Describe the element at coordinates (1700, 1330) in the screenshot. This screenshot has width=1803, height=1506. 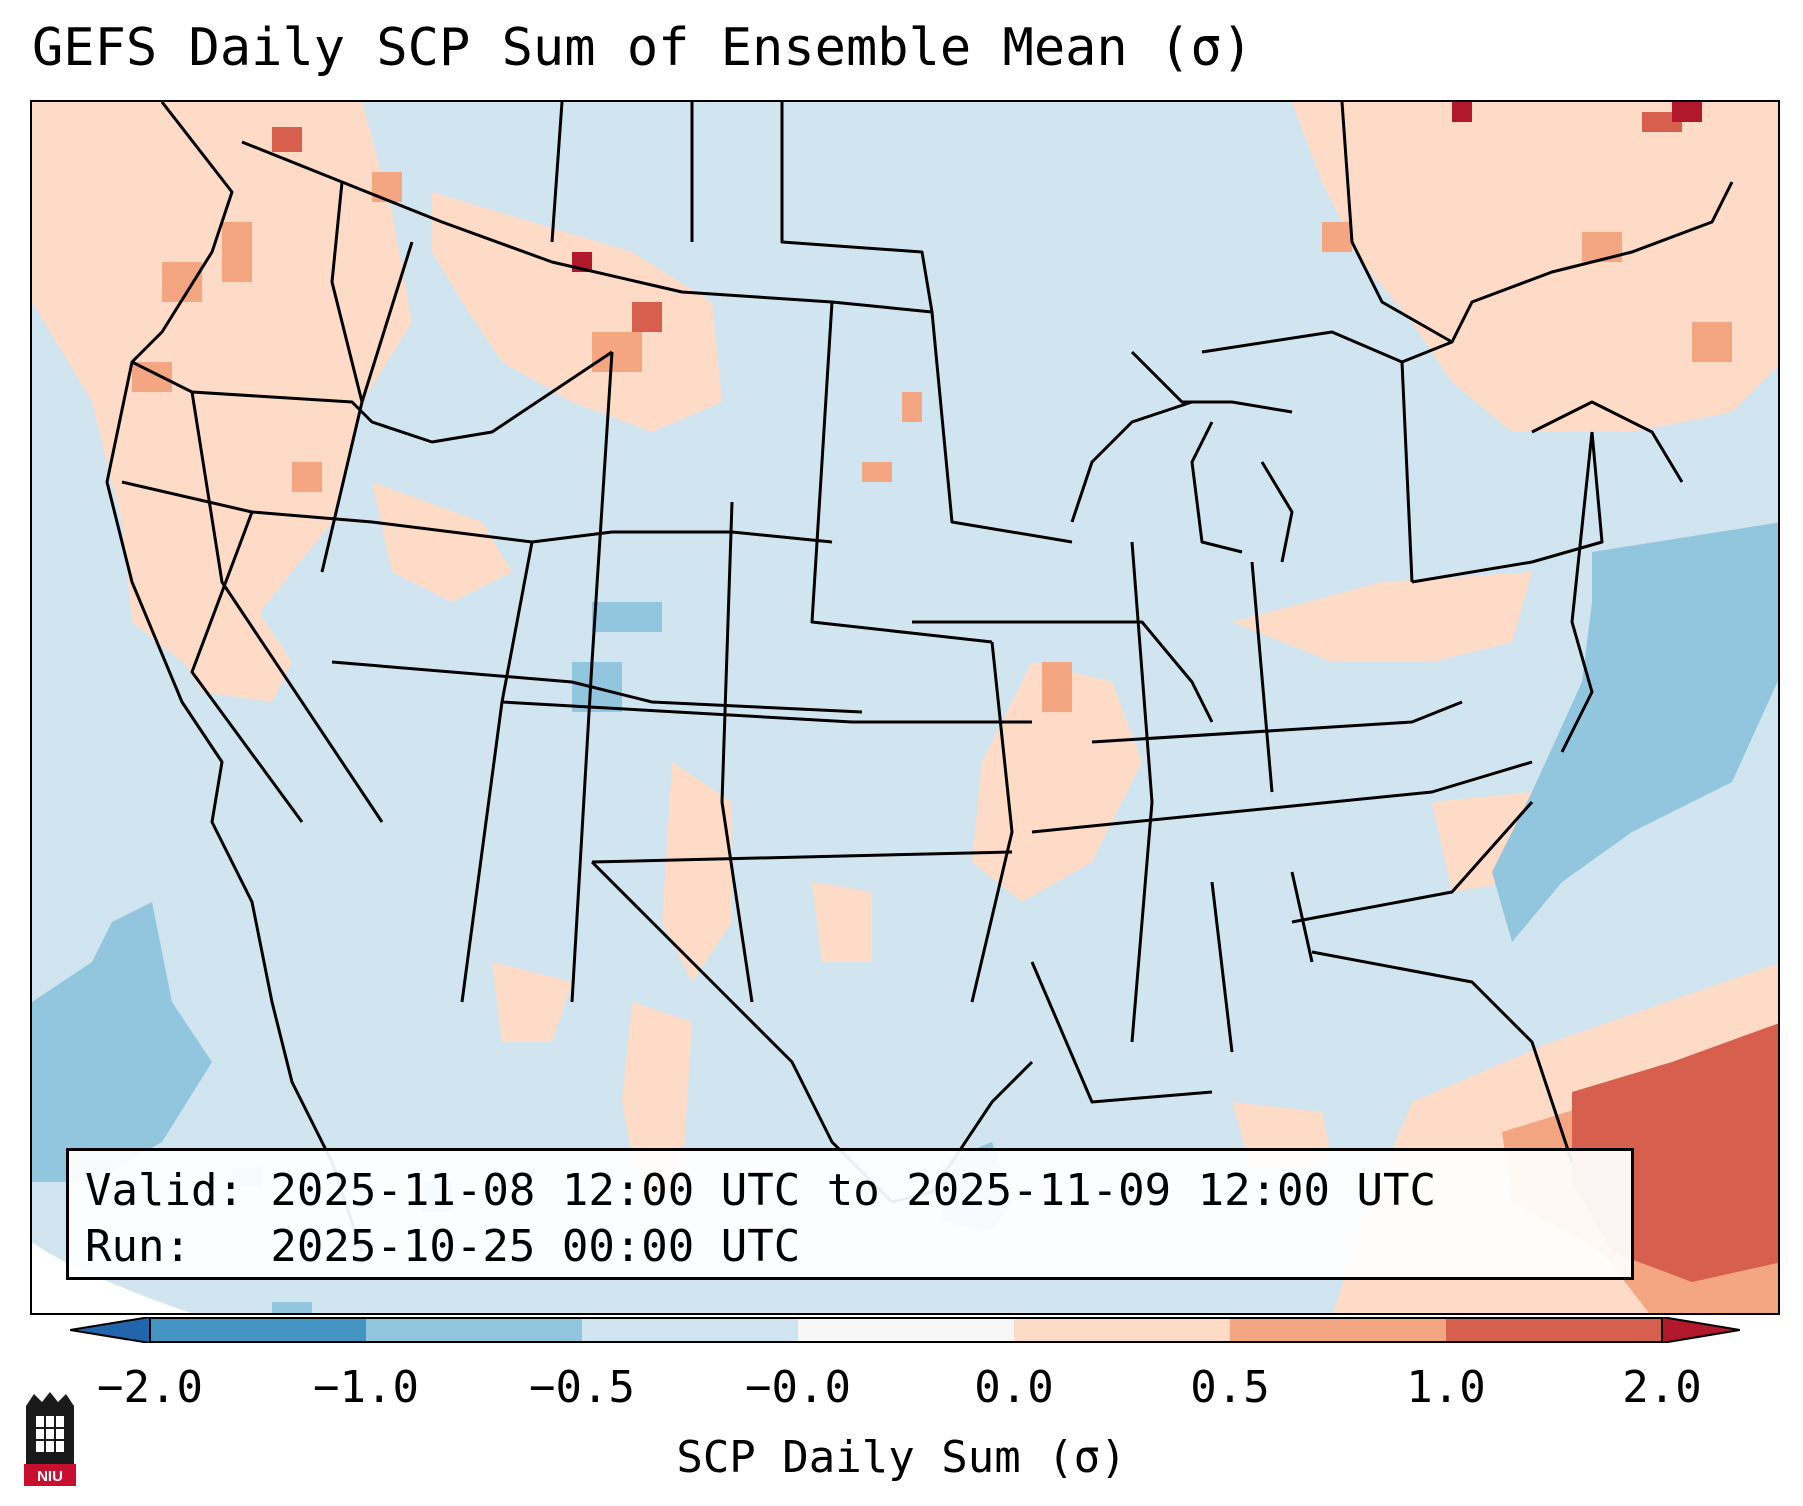
I see `colorbar-extend-high` at that location.